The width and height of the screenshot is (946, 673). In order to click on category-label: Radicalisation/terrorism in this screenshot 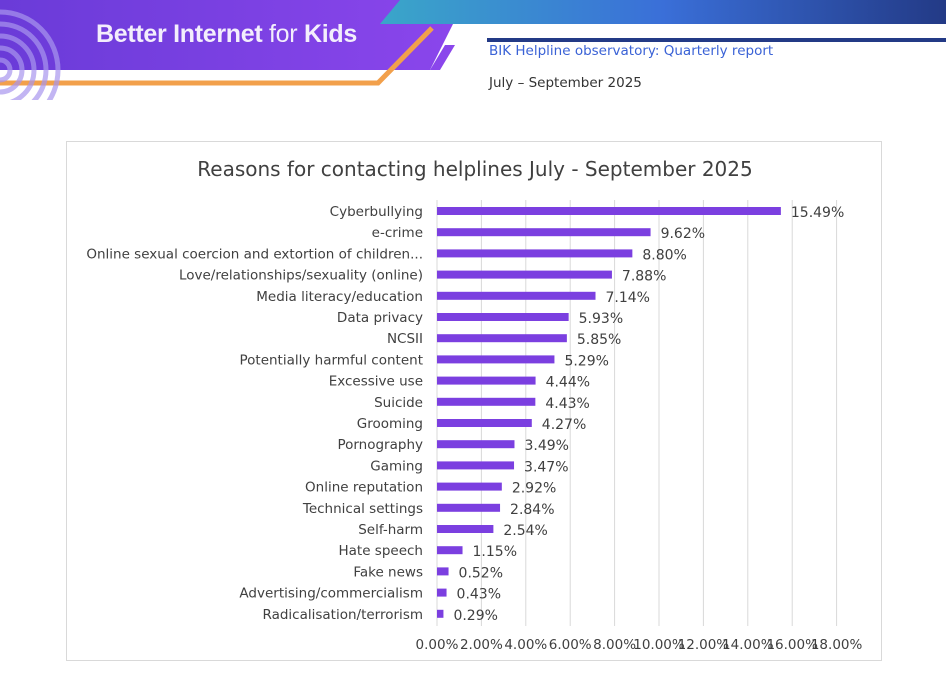, I will do `click(343, 615)`.